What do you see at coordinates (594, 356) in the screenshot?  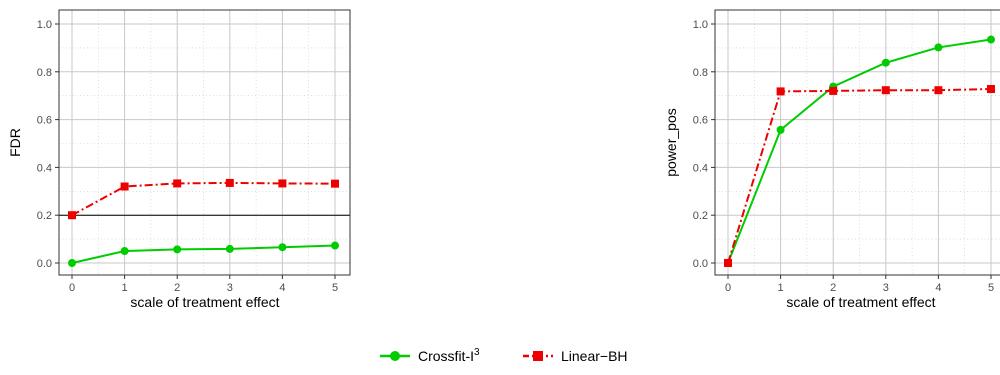 I see `legend-label: Linear−BH` at bounding box center [594, 356].